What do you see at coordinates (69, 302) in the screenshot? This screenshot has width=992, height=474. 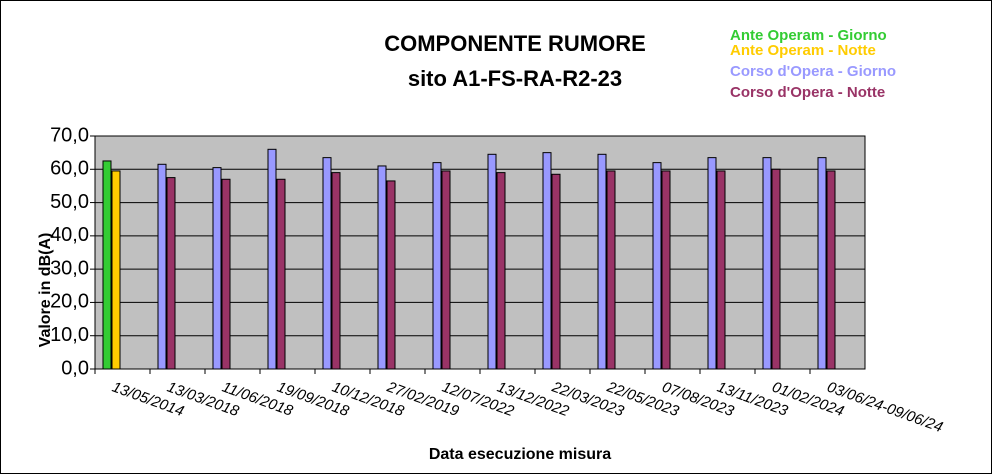 I see `y-tick-label: 20,0` at bounding box center [69, 302].